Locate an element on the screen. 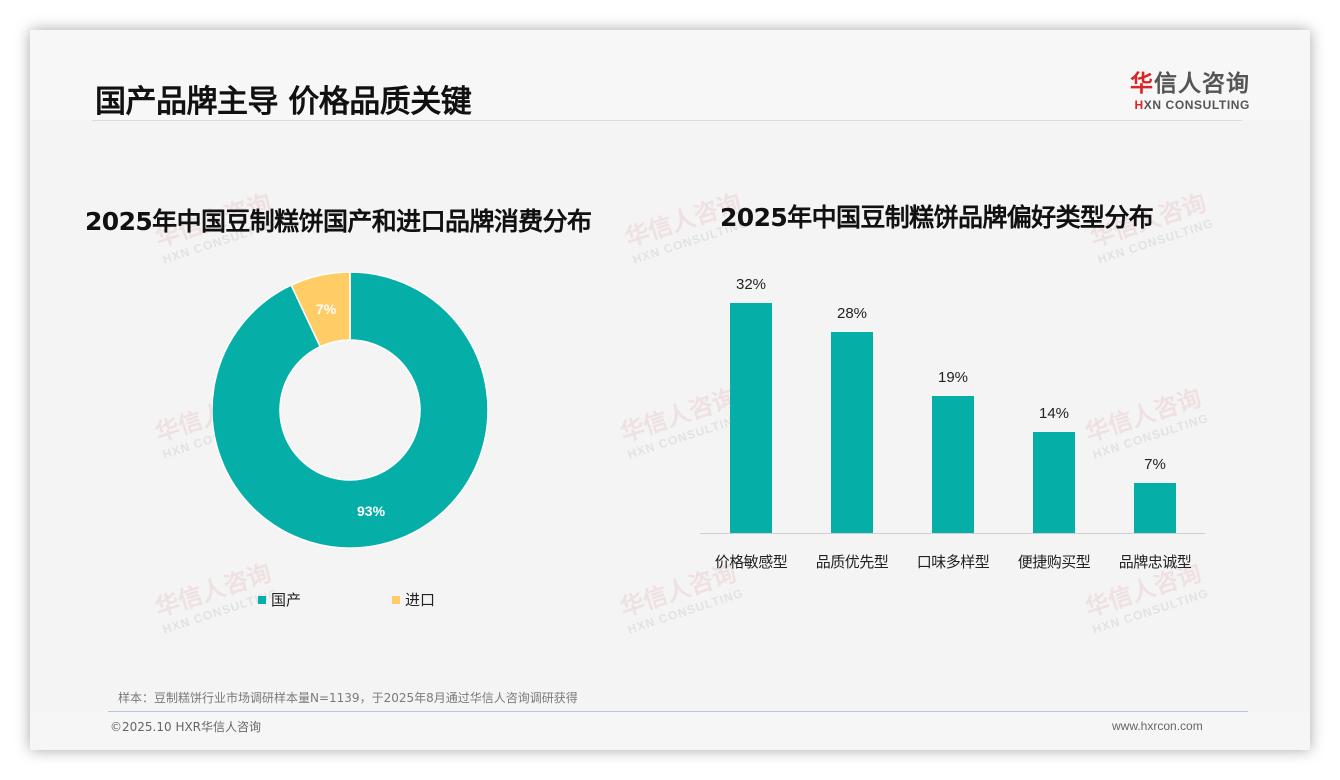 This screenshot has height=780, width=1340. footer-divider is located at coordinates (678, 711).